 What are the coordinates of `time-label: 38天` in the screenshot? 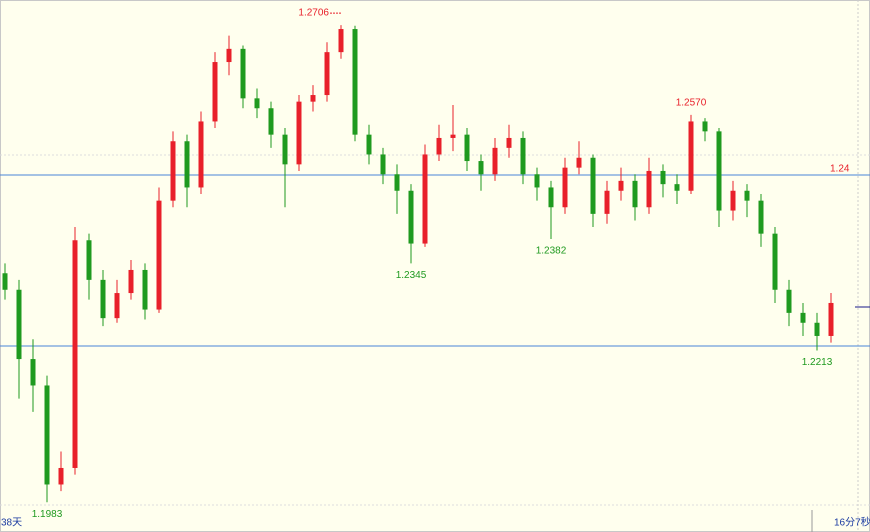 It's located at (11, 523).